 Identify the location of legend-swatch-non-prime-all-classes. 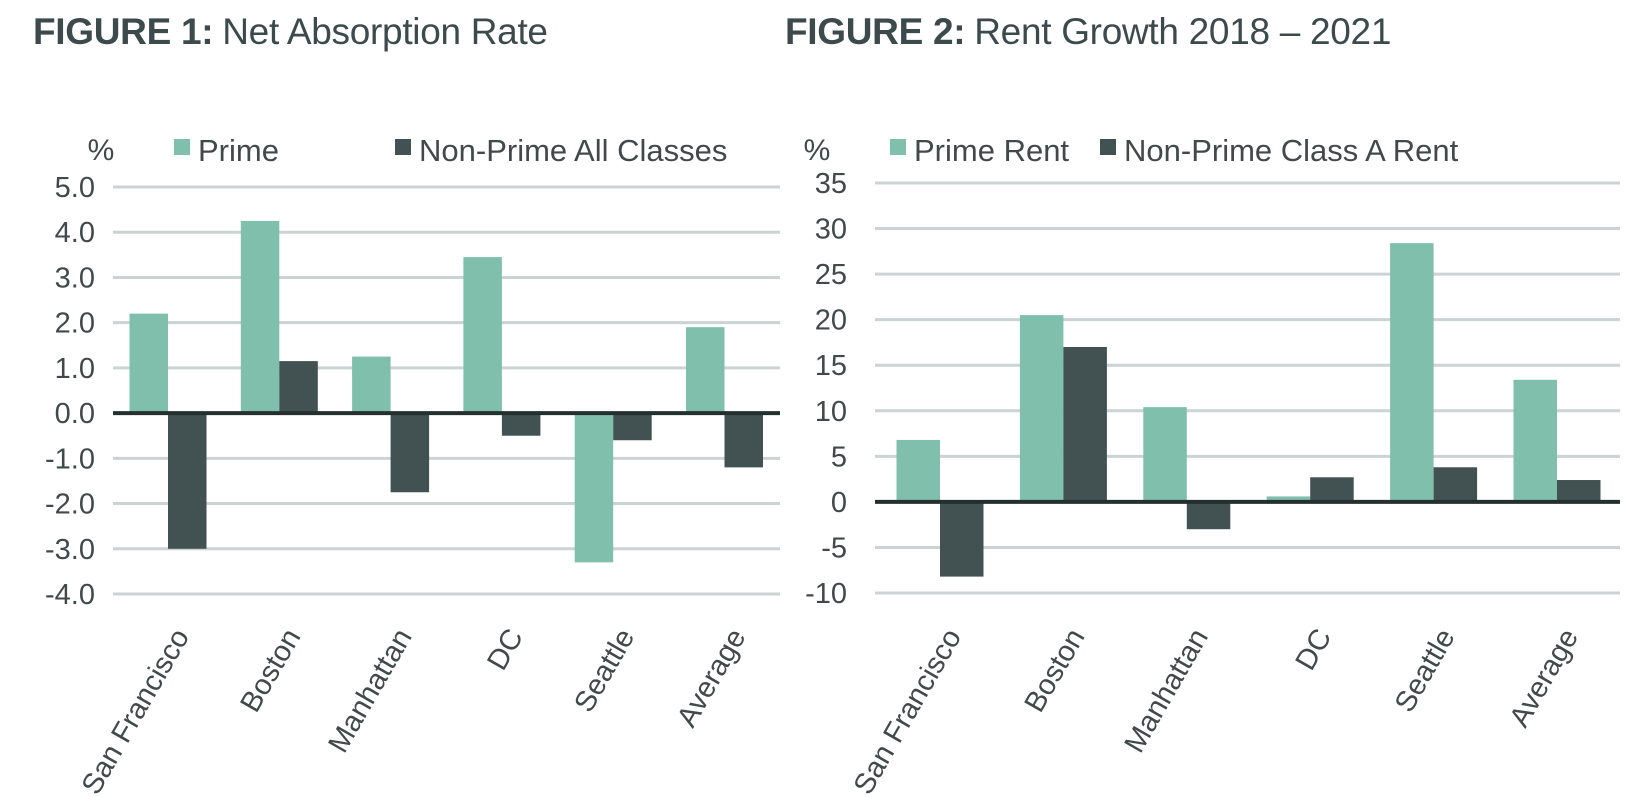
(403, 147).